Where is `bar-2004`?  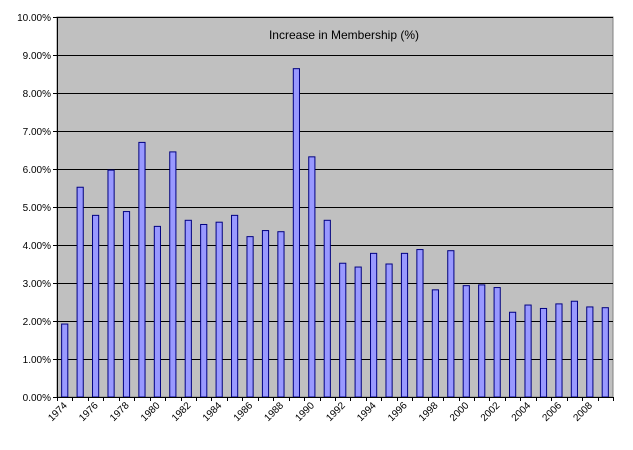 bar-2004 is located at coordinates (528, 351).